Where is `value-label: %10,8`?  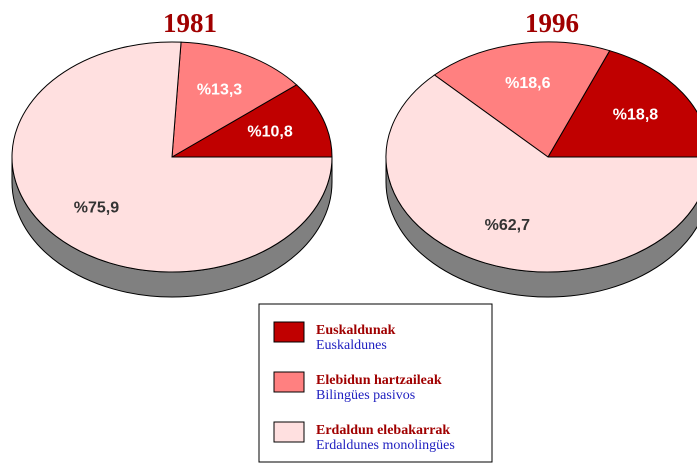 value-label: %10,8 is located at coordinates (269, 131).